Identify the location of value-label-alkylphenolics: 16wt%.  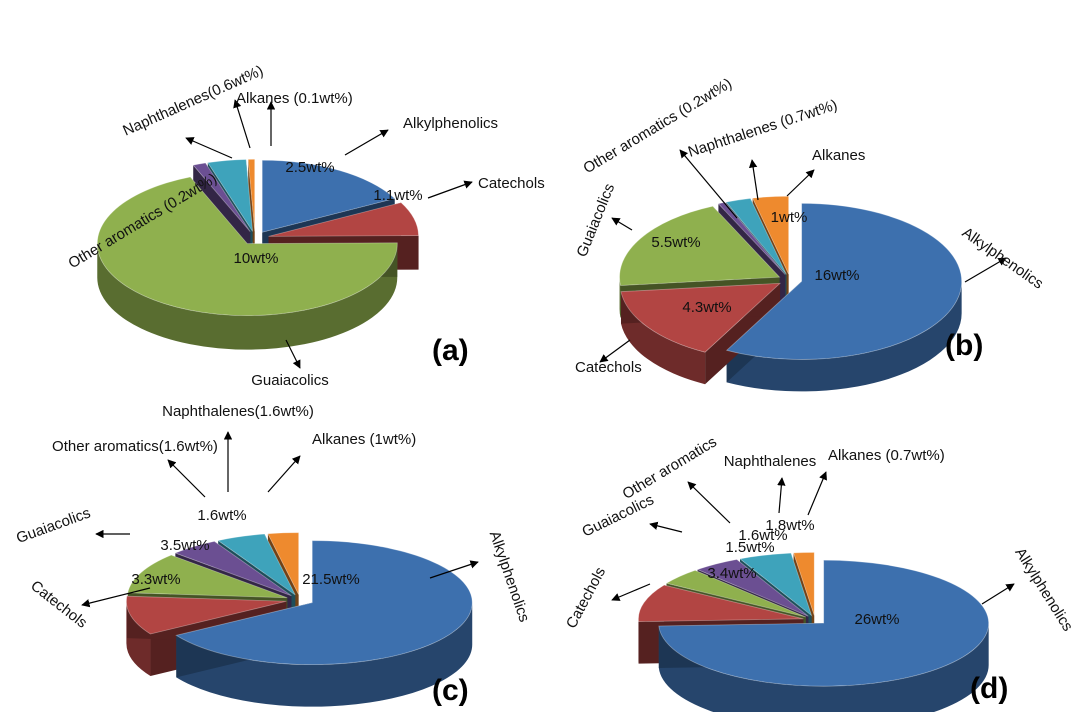
(836, 275).